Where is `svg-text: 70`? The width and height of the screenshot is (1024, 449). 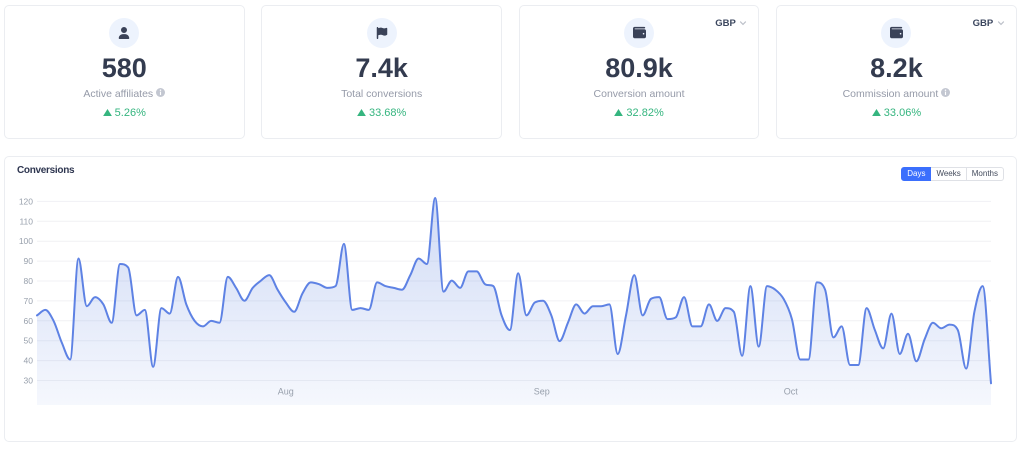 svg-text: 70 is located at coordinates (29, 301).